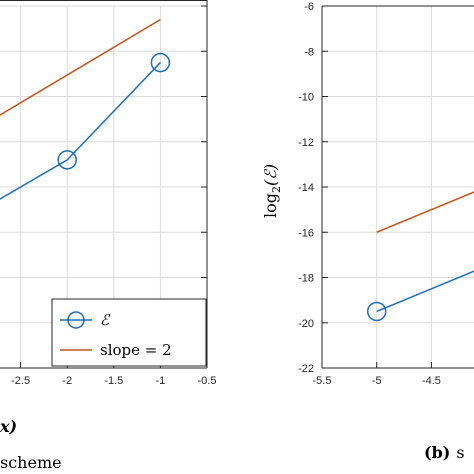 This screenshot has height=474, width=474. I want to click on left-x-tick-label: -1, so click(161, 381).